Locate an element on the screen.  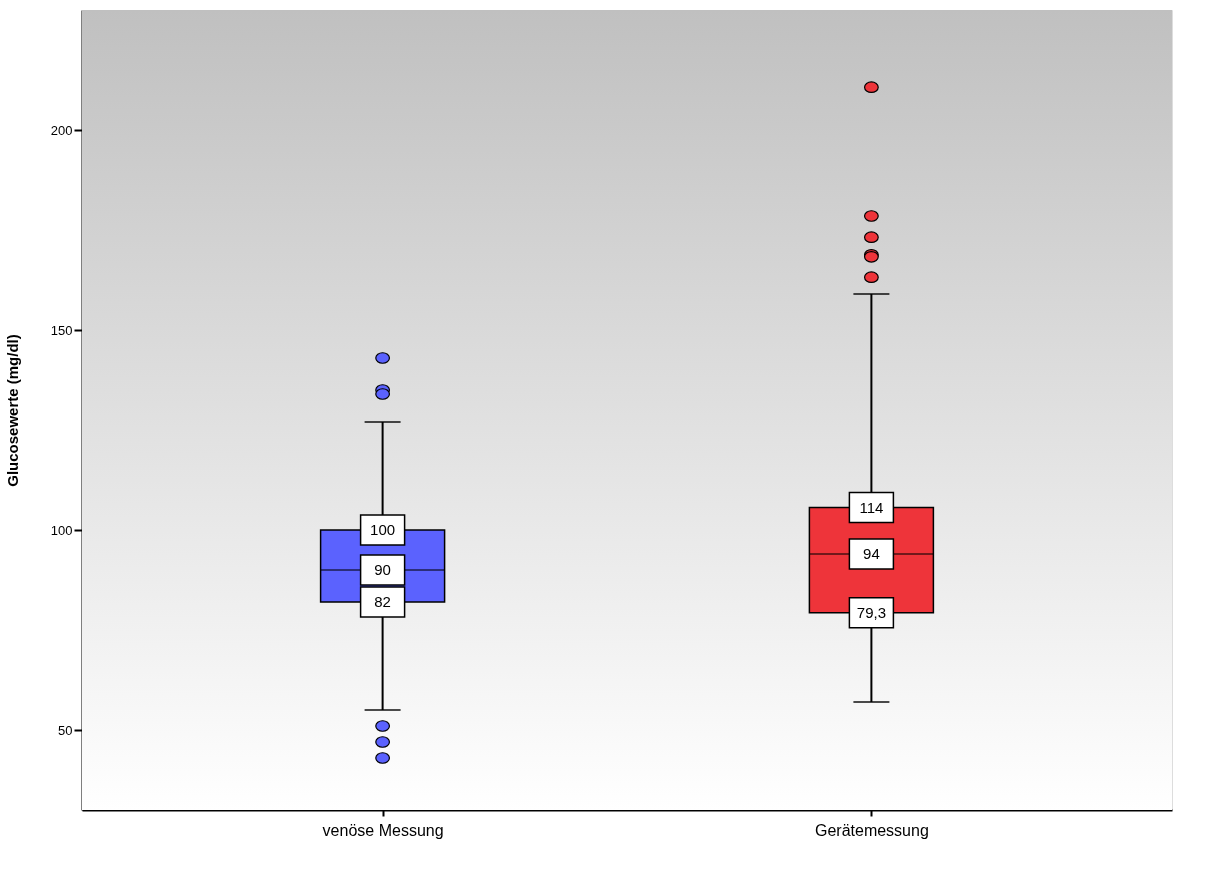
y-tick-label: 200 is located at coordinates (61, 130).